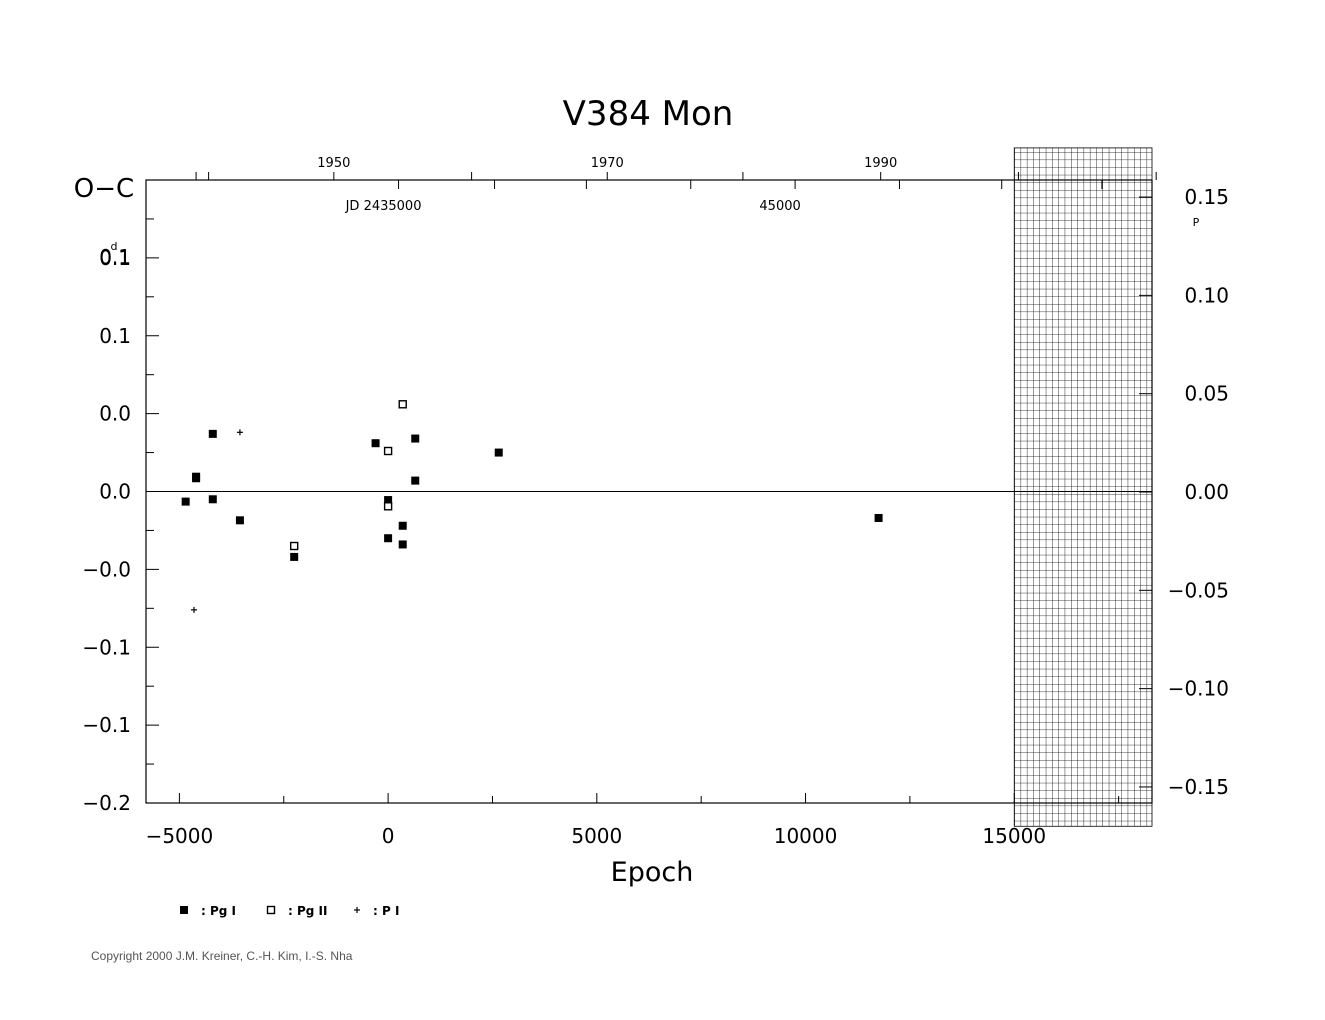  Describe the element at coordinates (106, 569) in the screenshot. I see `y-tick-label: −0.0` at that location.